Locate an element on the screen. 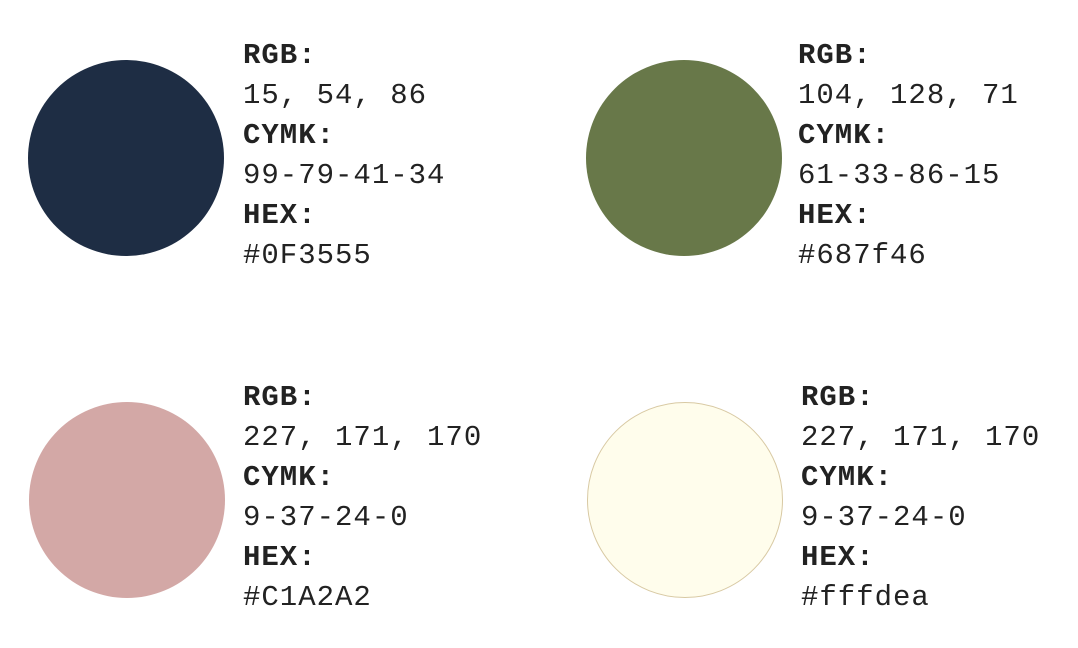 The image size is (1078, 648). hex-value: #687f46 is located at coordinates (862, 255).